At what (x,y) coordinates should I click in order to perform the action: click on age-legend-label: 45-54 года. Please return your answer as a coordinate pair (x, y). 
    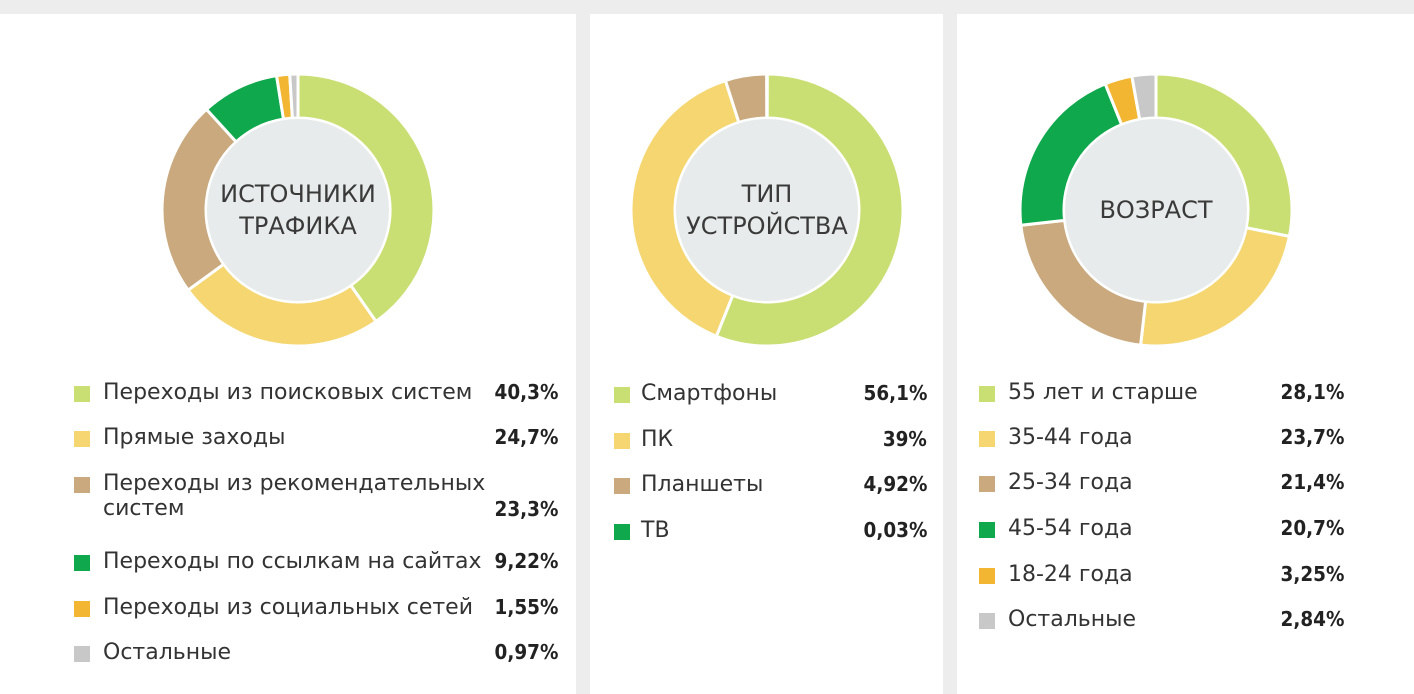
    Looking at the image, I should click on (1070, 528).